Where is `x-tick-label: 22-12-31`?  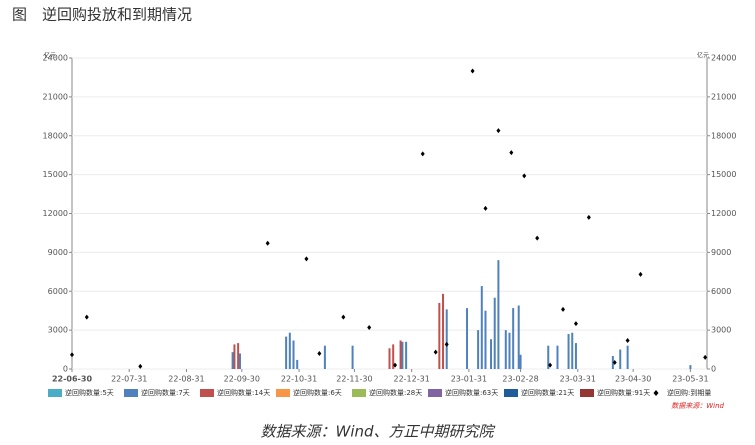 x-tick-label: 22-12-31 is located at coordinates (411, 379).